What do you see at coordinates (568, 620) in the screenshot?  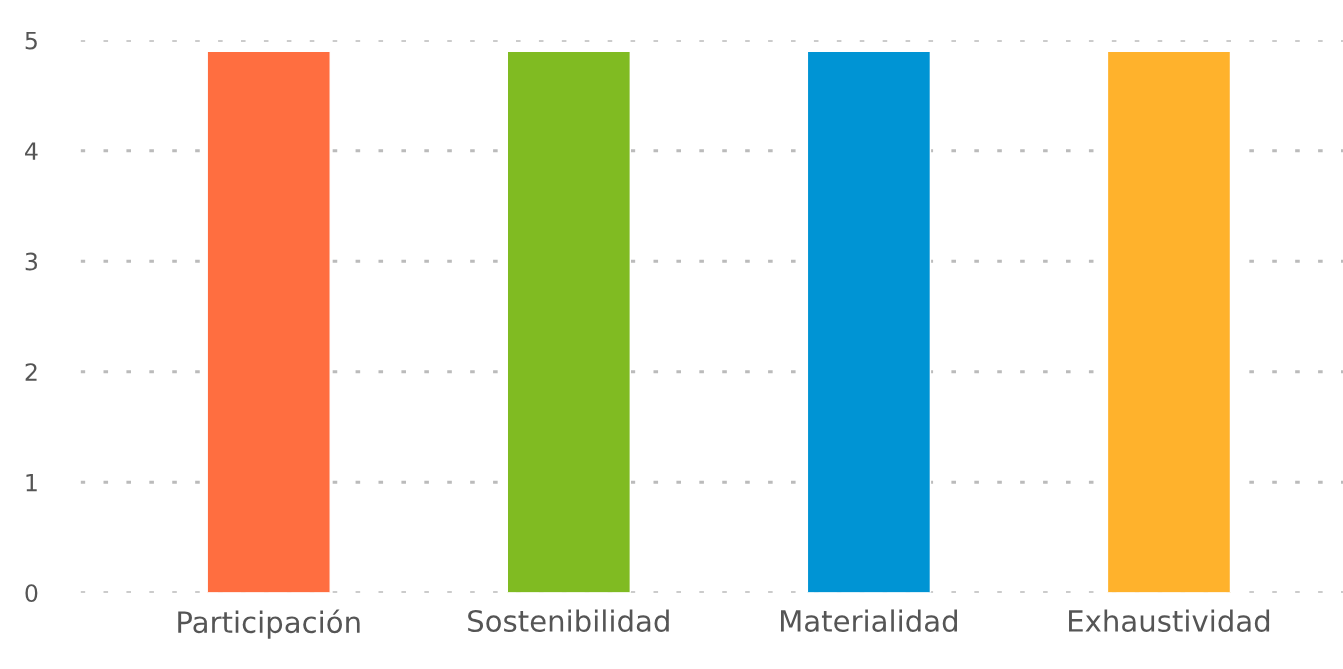 I see `x-tick-label: Sostenibilidad` at bounding box center [568, 620].